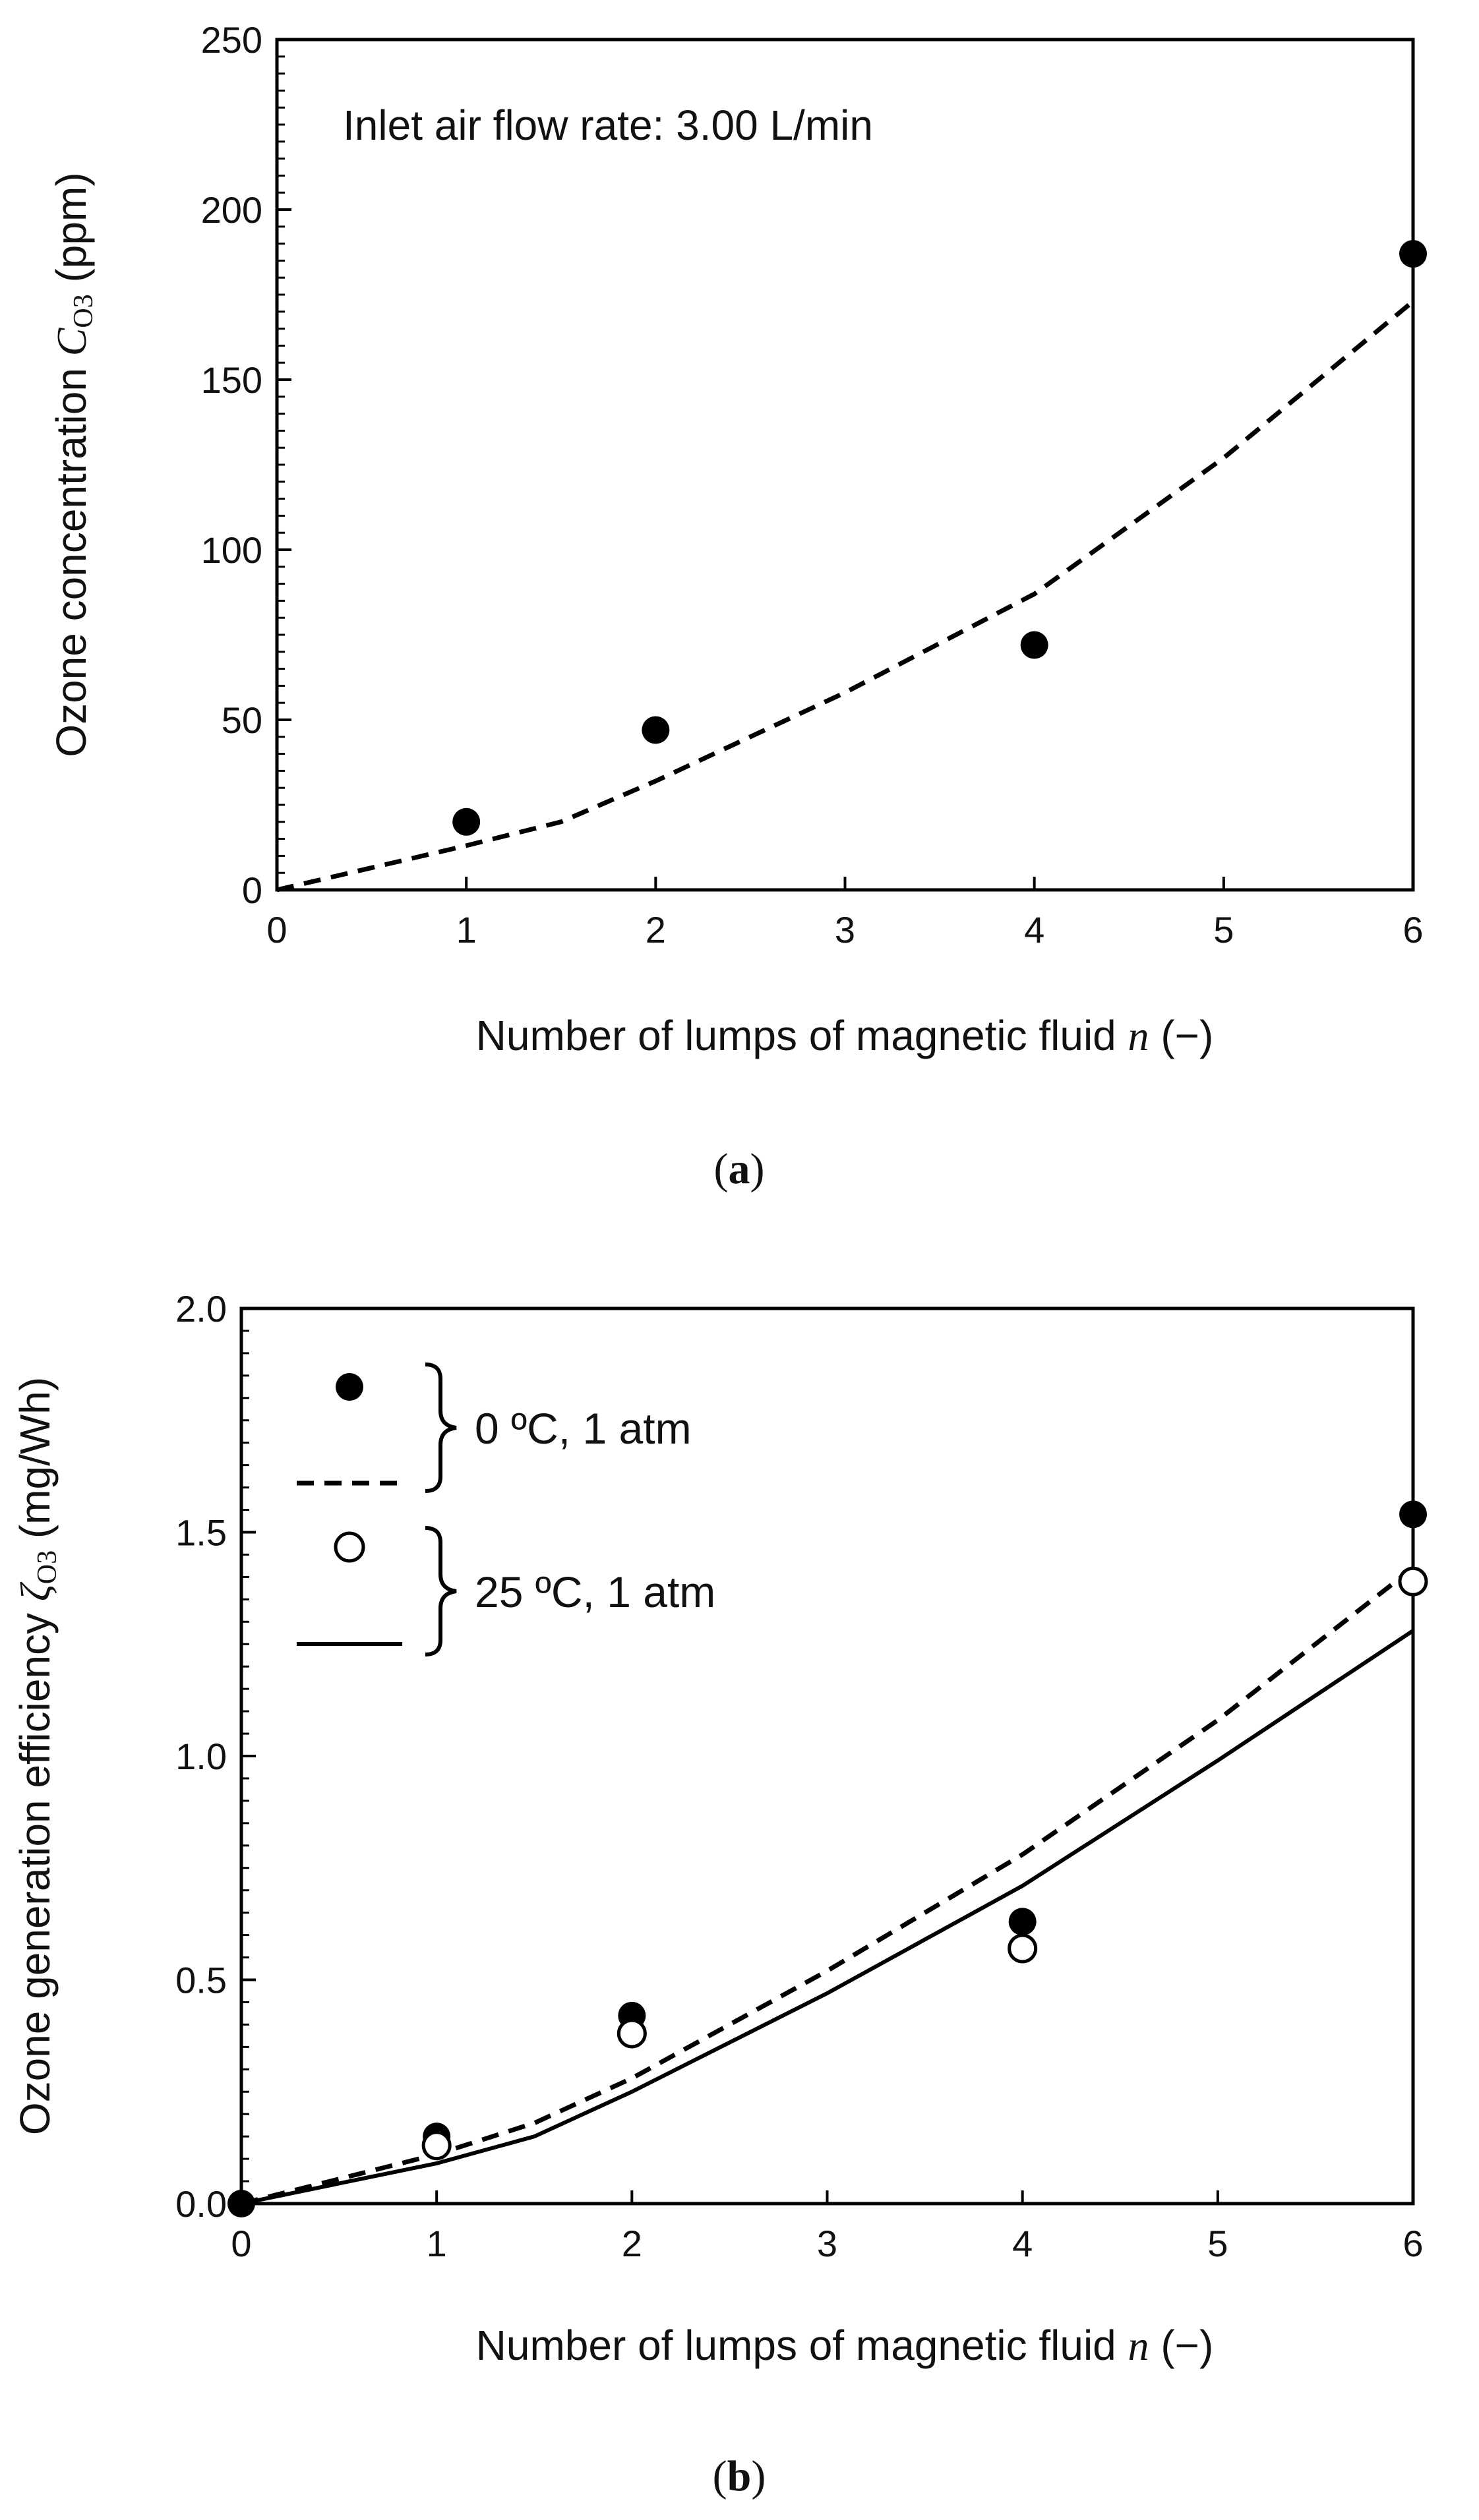 The image size is (1479, 2520). Describe the element at coordinates (37, 1756) in the screenshot. I see `panel-b-y-axis-title: Ozone generation efficiency ζO3 (mg/Wh)` at that location.